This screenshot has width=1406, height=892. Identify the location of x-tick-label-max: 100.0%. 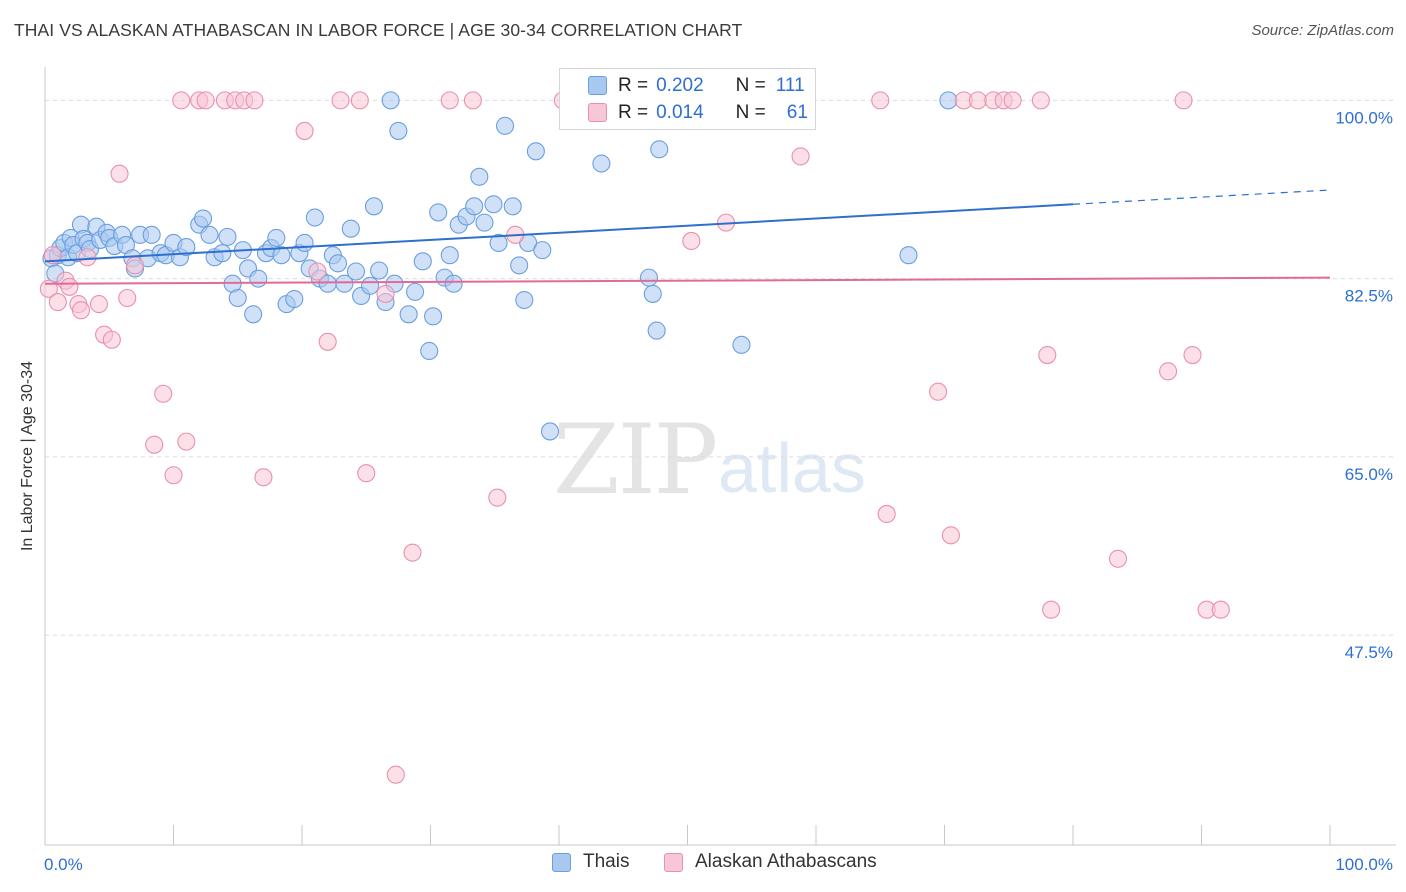
(1364, 864).